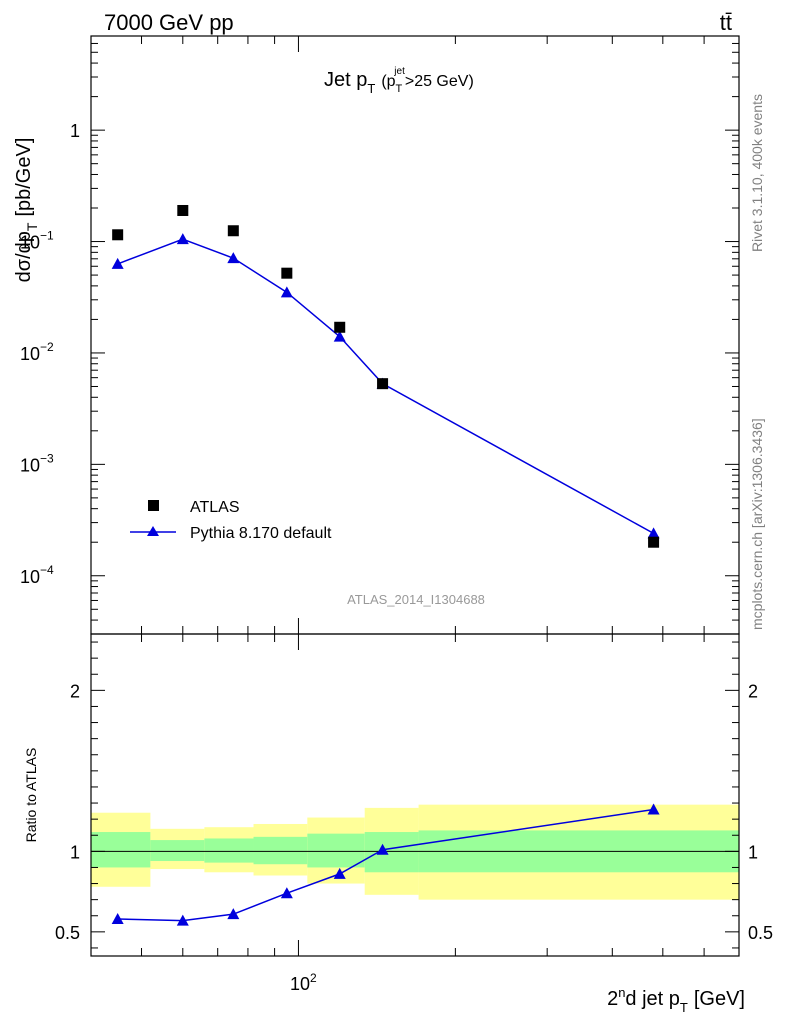  Describe the element at coordinates (37, 241) in the screenshot. I see `main-y-tick-label: 10⁻¹` at that location.